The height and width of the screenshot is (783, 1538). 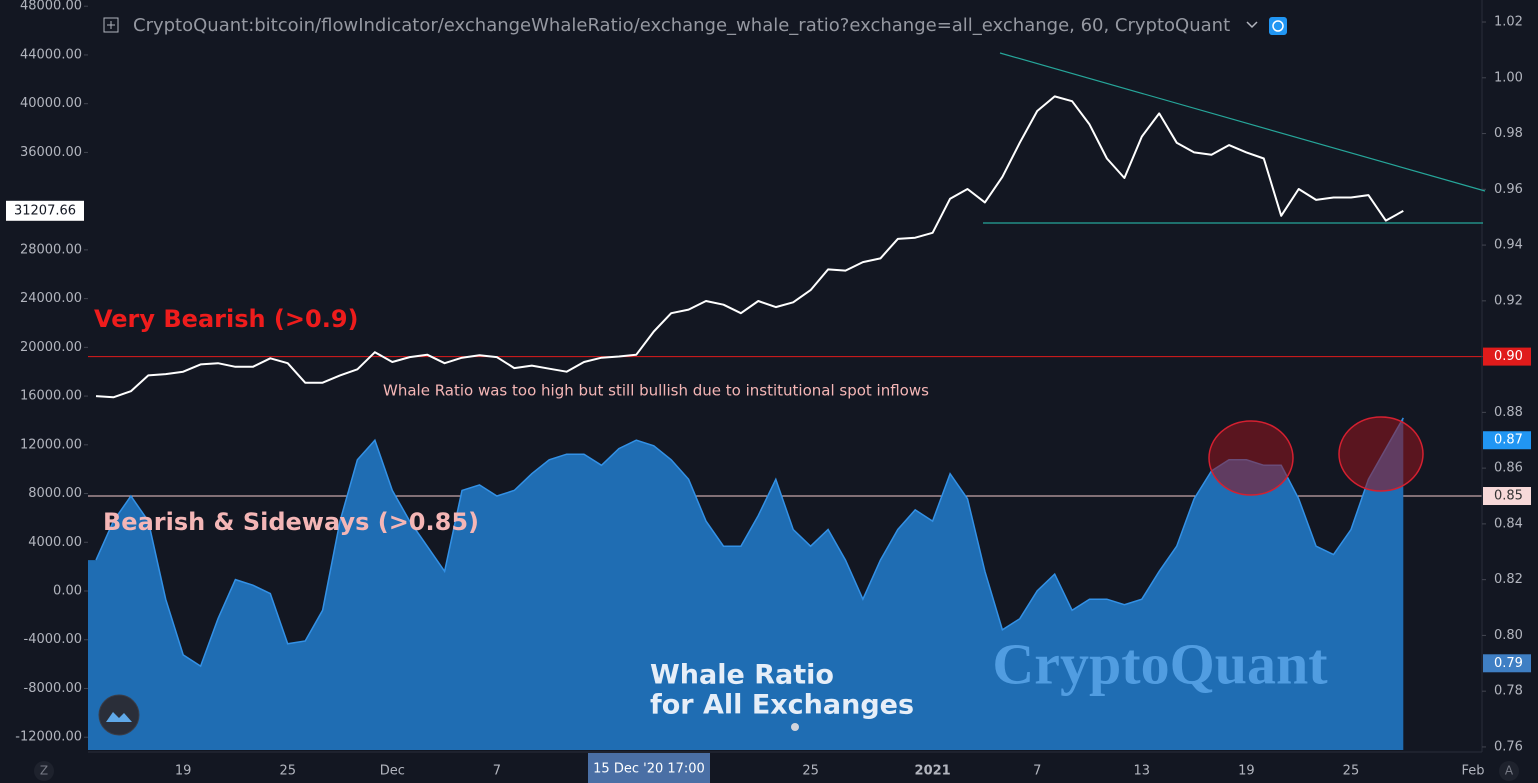 I want to click on corner-label: A, so click(x=1509, y=771).